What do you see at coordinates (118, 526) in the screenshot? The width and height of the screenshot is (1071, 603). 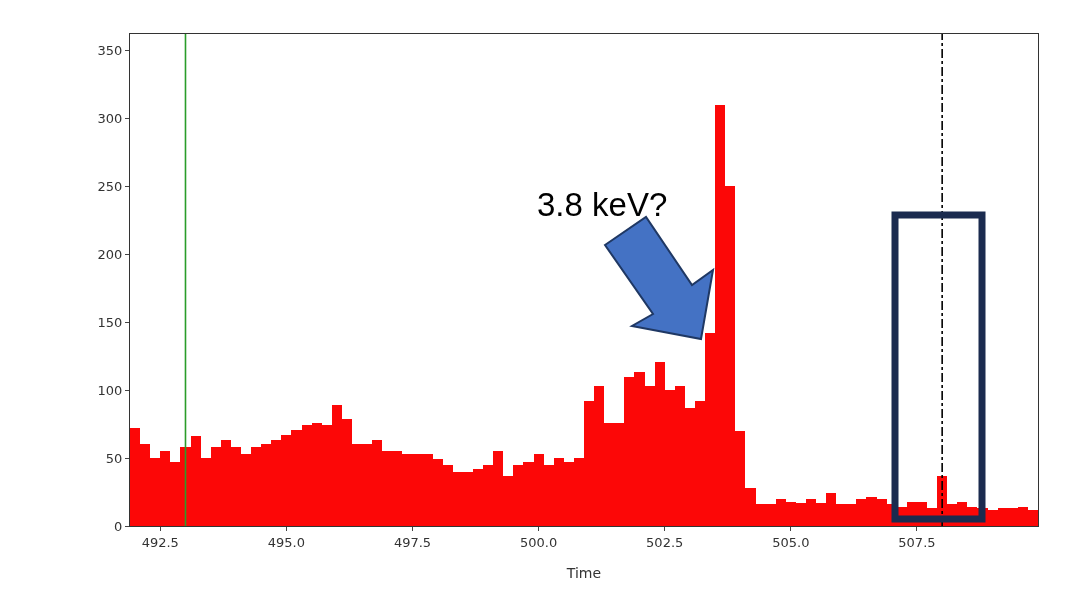 I see `y-tick-label: 0` at bounding box center [118, 526].